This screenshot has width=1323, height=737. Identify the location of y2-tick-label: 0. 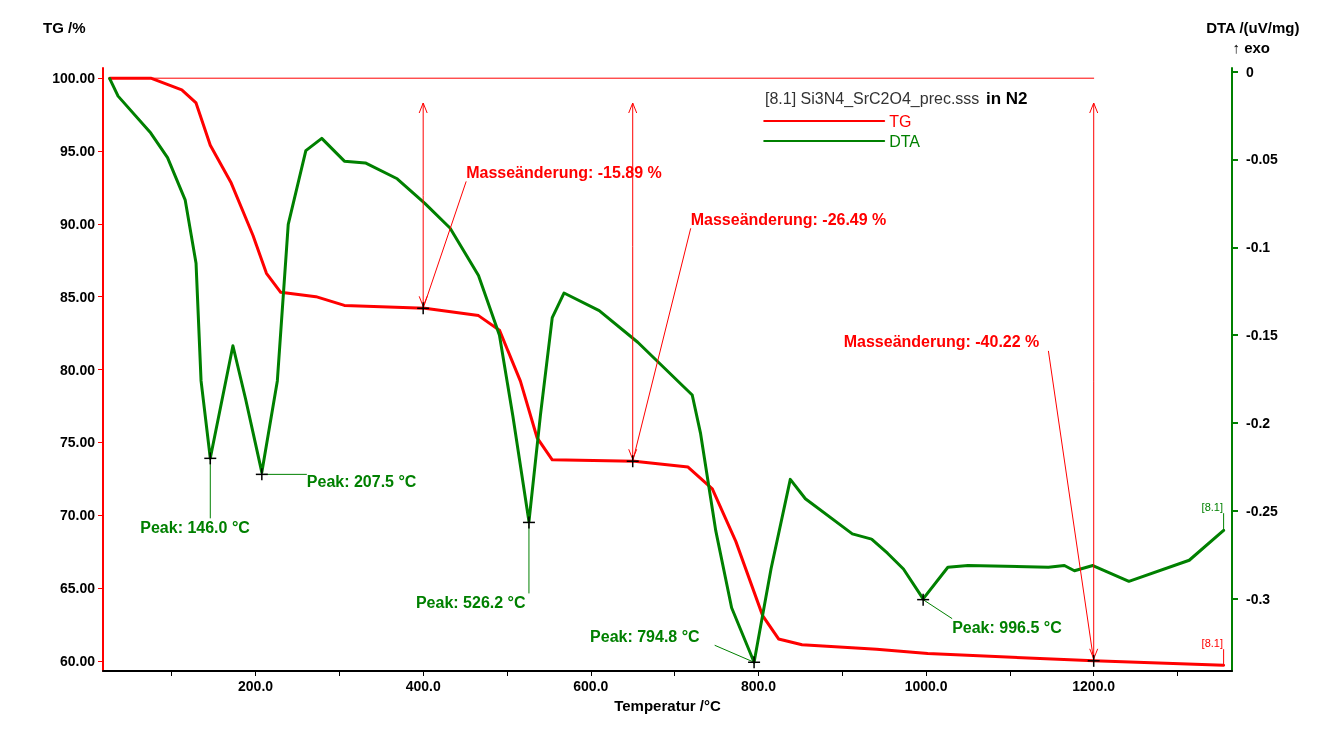
(1250, 71).